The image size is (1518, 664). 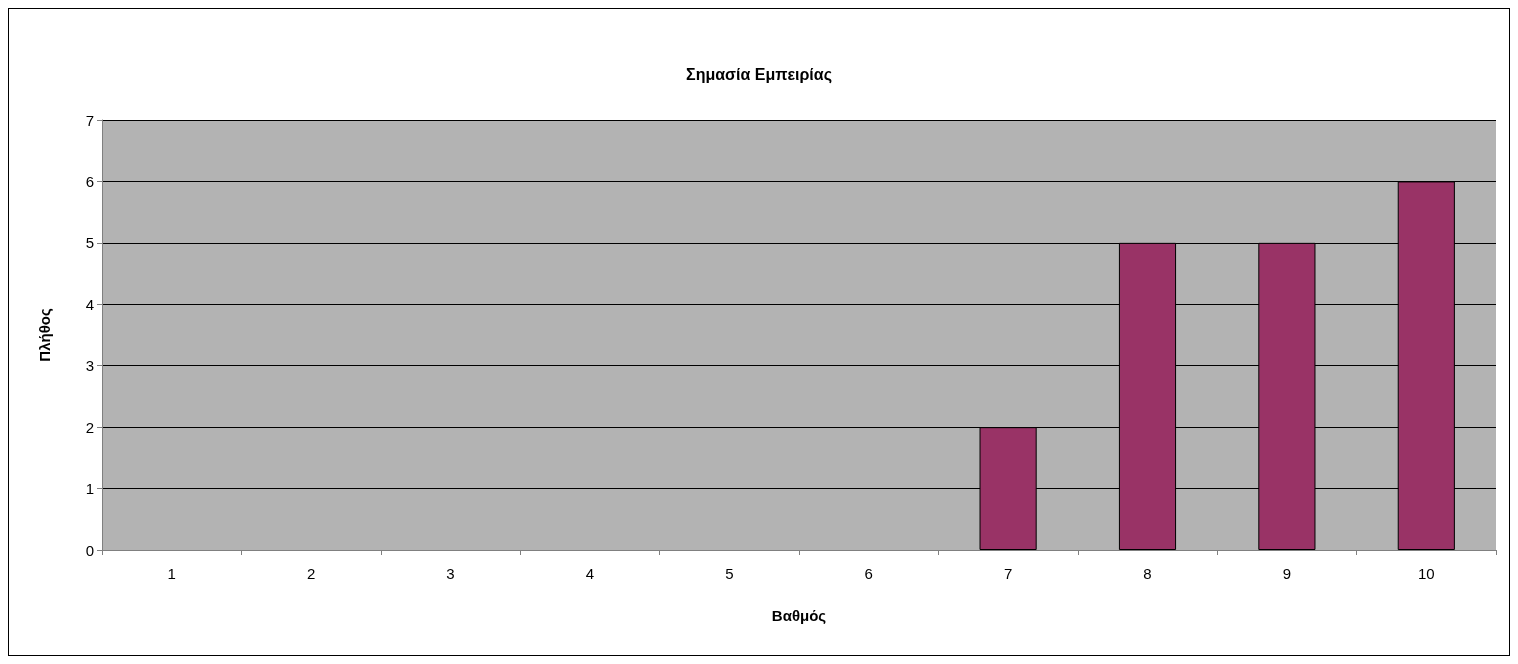 I want to click on y-tick-label: 6, so click(x=89, y=181).